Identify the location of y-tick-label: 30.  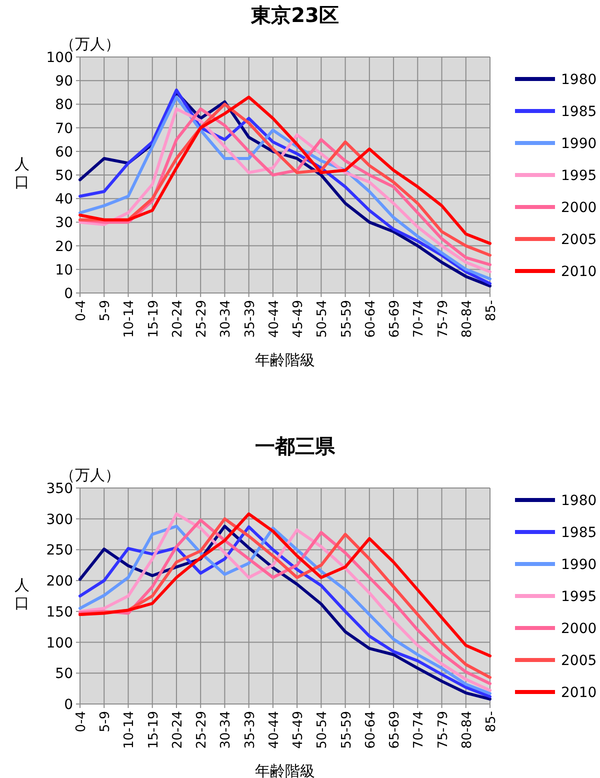
(64, 223).